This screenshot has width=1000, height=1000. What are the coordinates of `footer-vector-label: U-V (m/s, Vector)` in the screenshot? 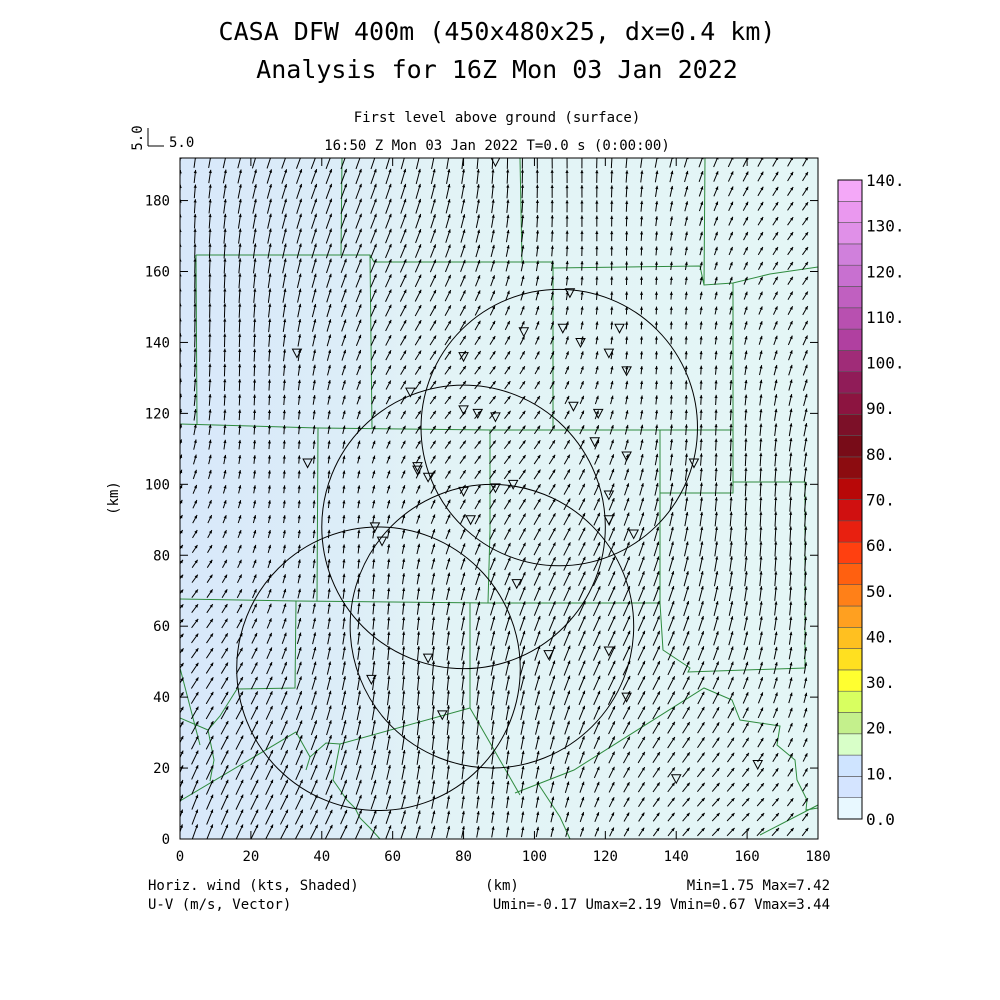 It's located at (219, 905).